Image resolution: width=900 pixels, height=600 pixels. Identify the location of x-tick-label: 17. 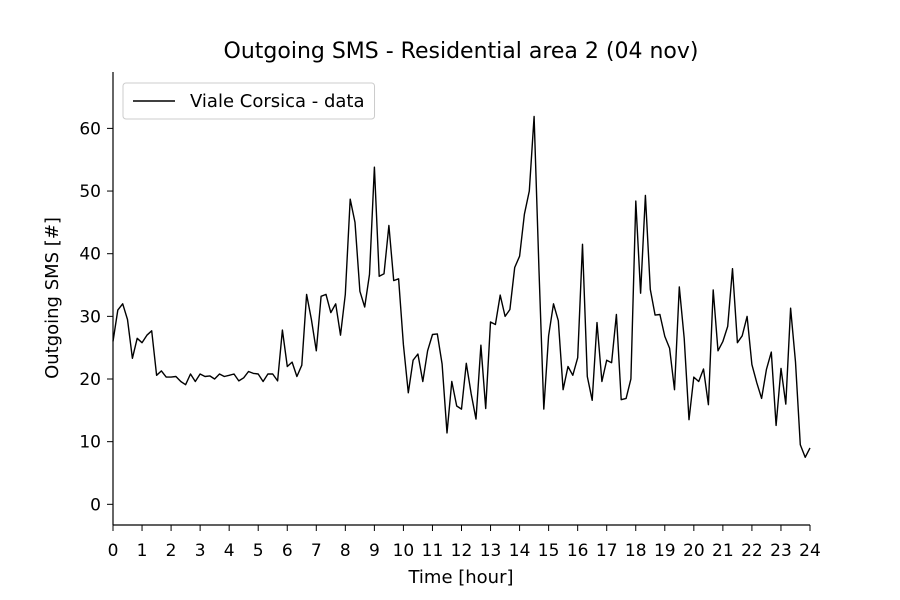
(607, 551).